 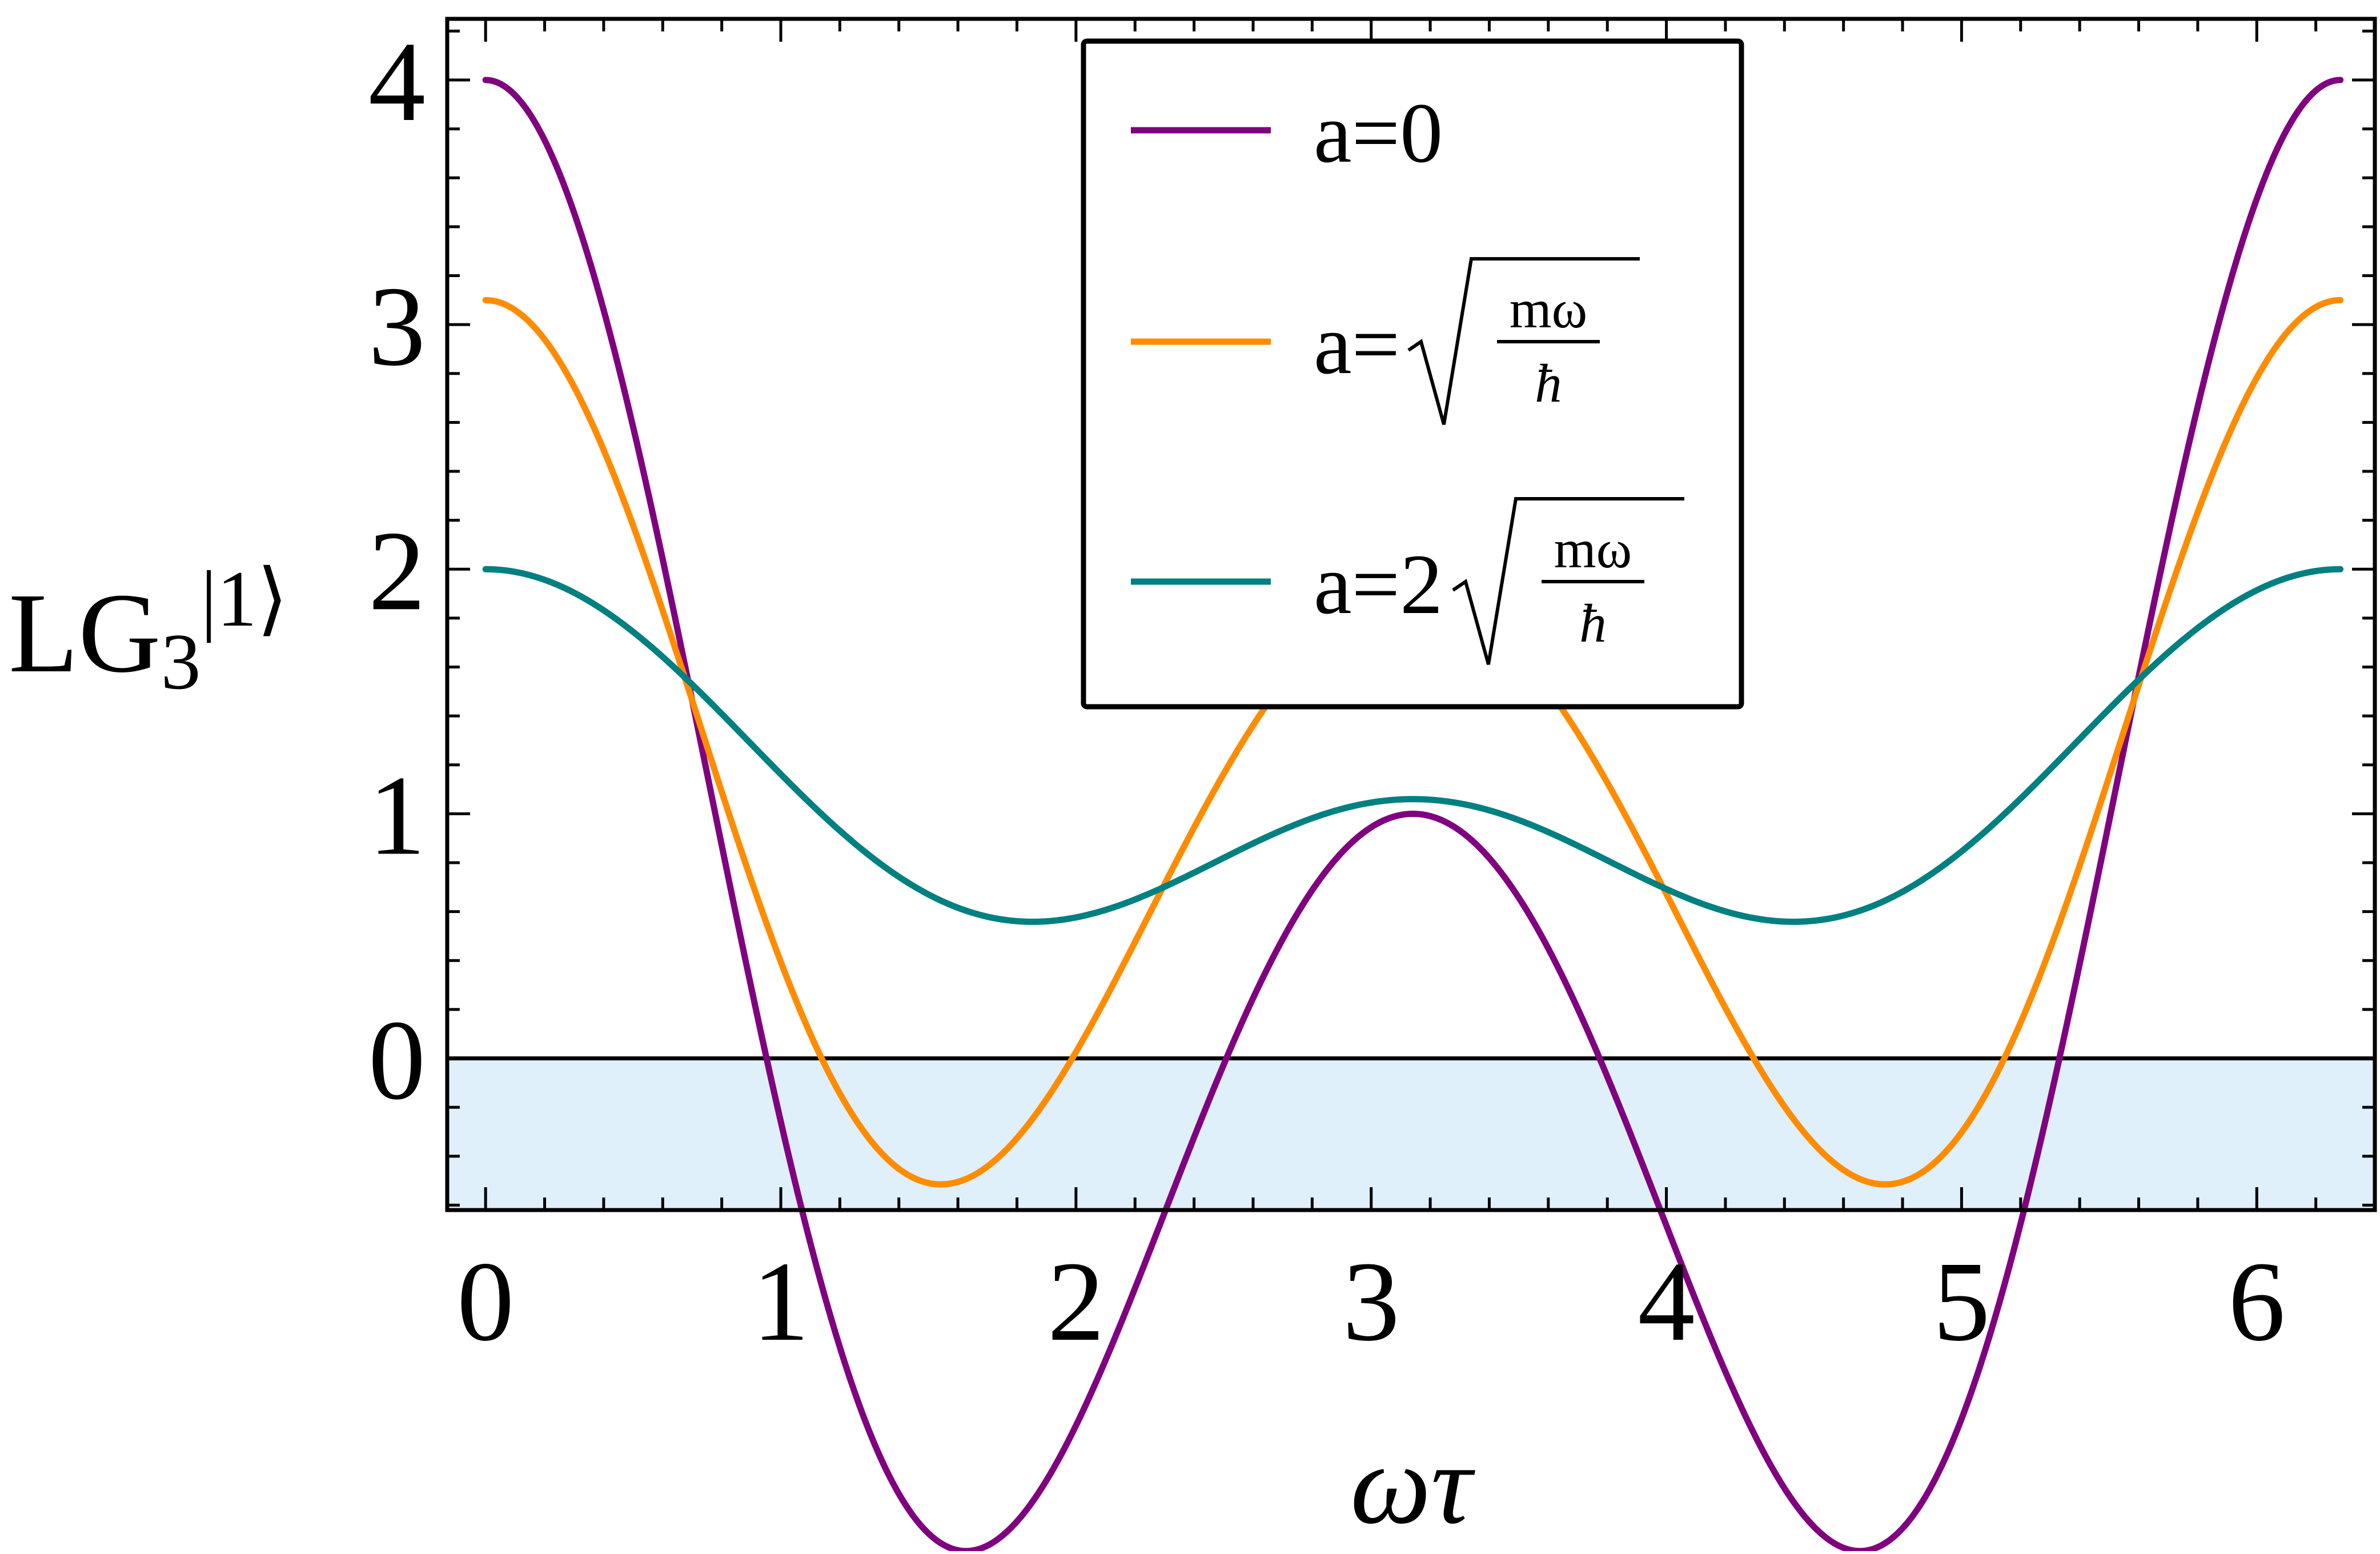 I want to click on x-tick-label: 2, so click(x=1076, y=1302).